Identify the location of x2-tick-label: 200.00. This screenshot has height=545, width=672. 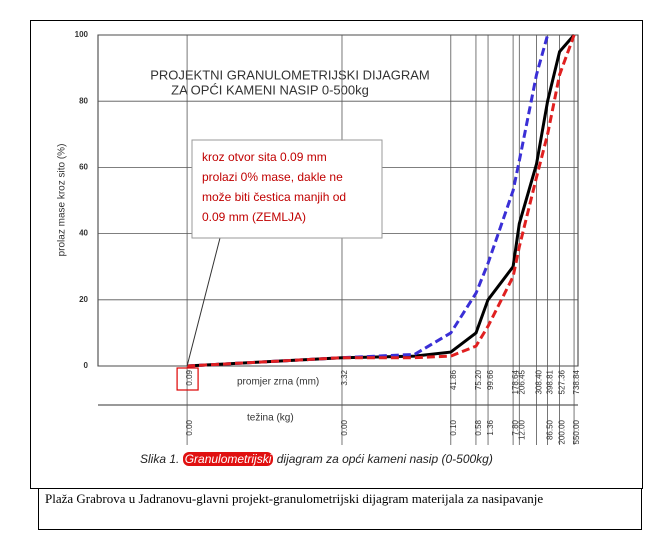
(562, 431).